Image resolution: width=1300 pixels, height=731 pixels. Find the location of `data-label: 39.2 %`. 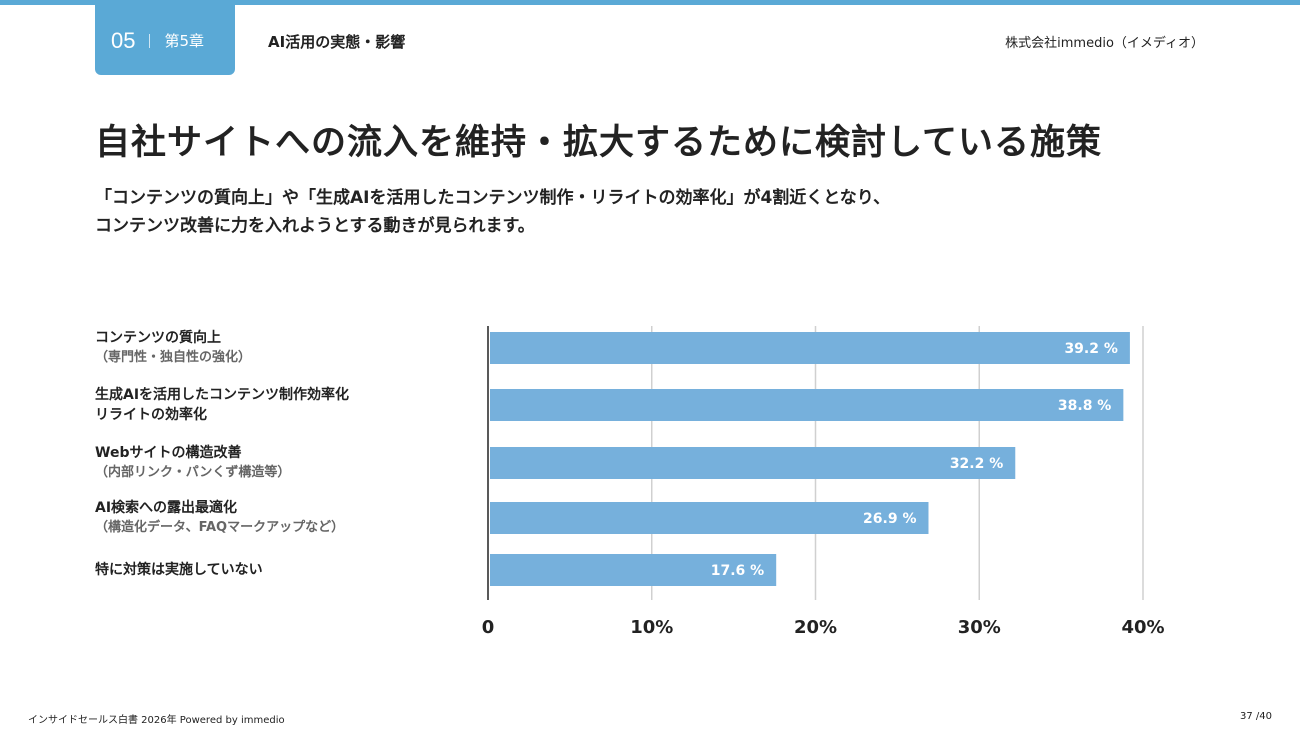

data-label: 39.2 % is located at coordinates (1090, 349).